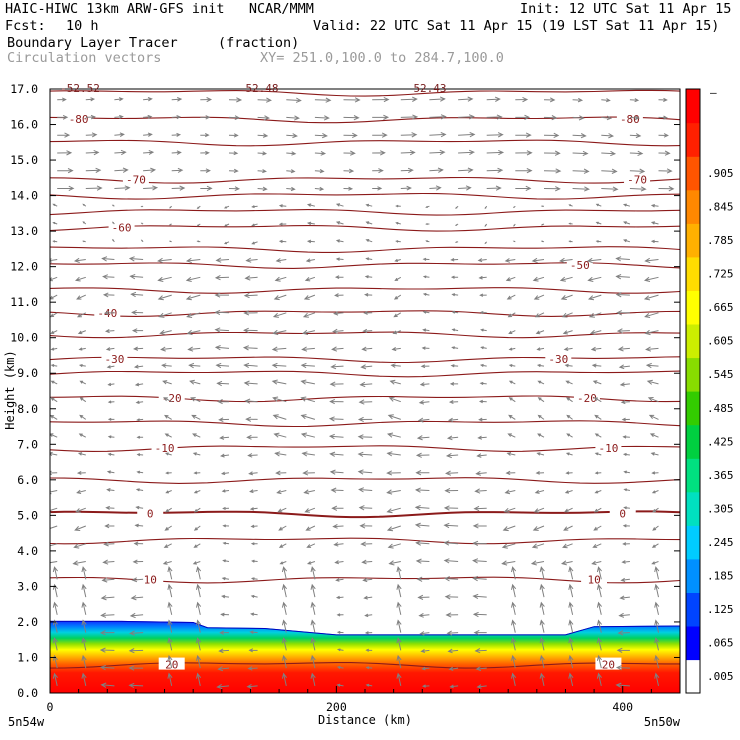  I want to click on y-tick-label: 9.0, so click(27, 373).